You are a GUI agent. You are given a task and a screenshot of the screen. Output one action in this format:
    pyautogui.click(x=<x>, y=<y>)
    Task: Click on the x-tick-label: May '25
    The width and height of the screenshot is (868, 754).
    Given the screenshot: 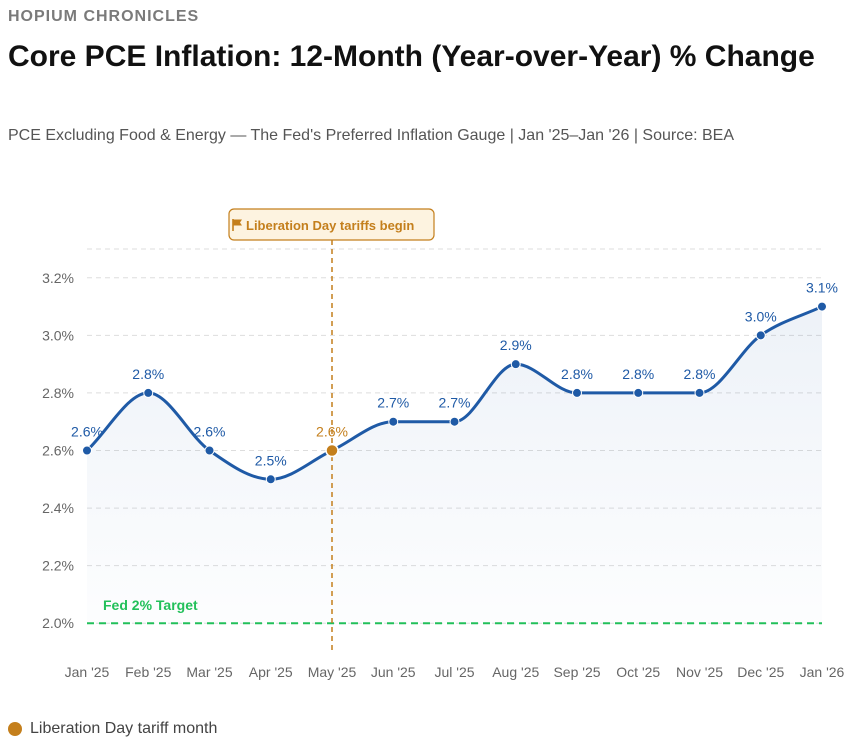 What is the action you would take?
    pyautogui.click(x=332, y=672)
    